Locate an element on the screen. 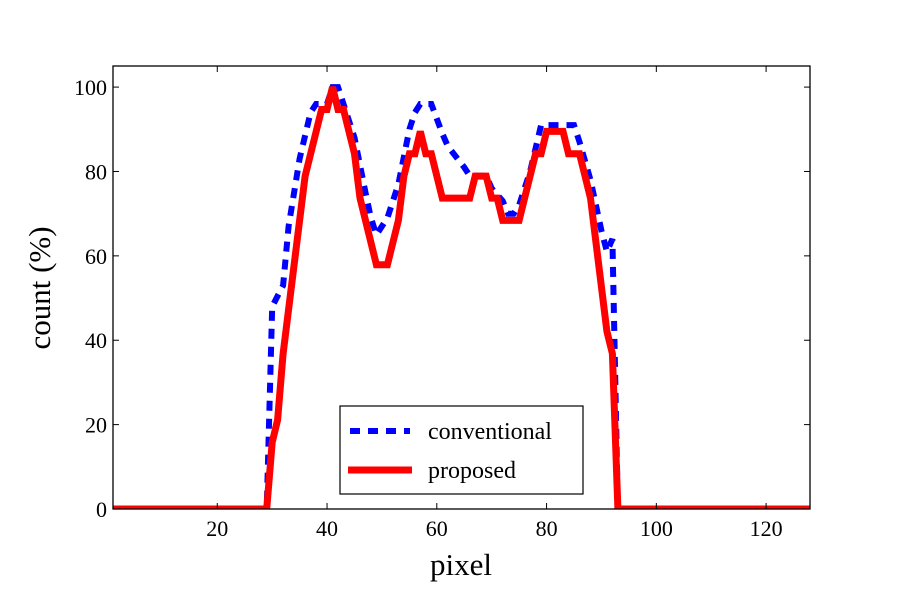 The width and height of the screenshot is (900, 593). legend: conventional proposed is located at coordinates (461, 450).